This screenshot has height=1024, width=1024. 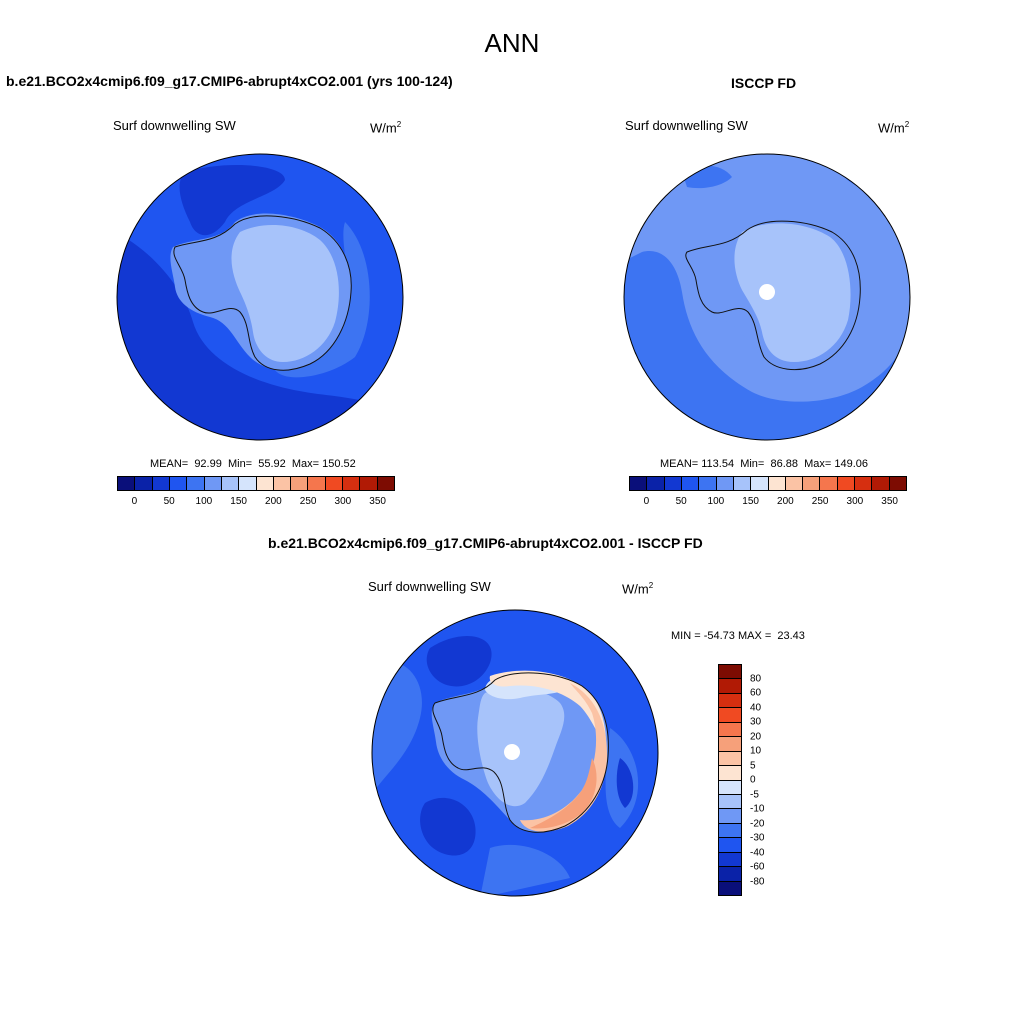 I want to click on panel1-dark-region-west, so click(x=260, y=336).